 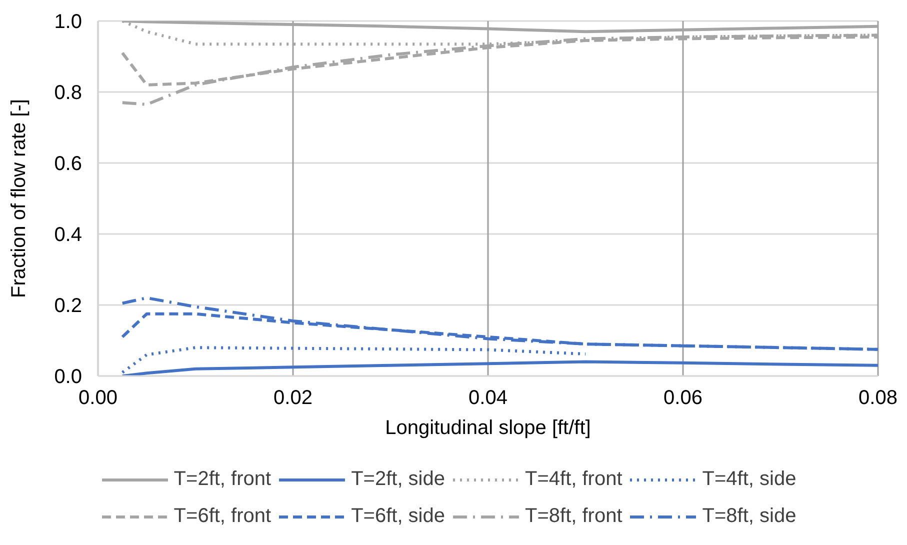 What do you see at coordinates (68, 306) in the screenshot?
I see `y-tick-label: 0.2` at bounding box center [68, 306].